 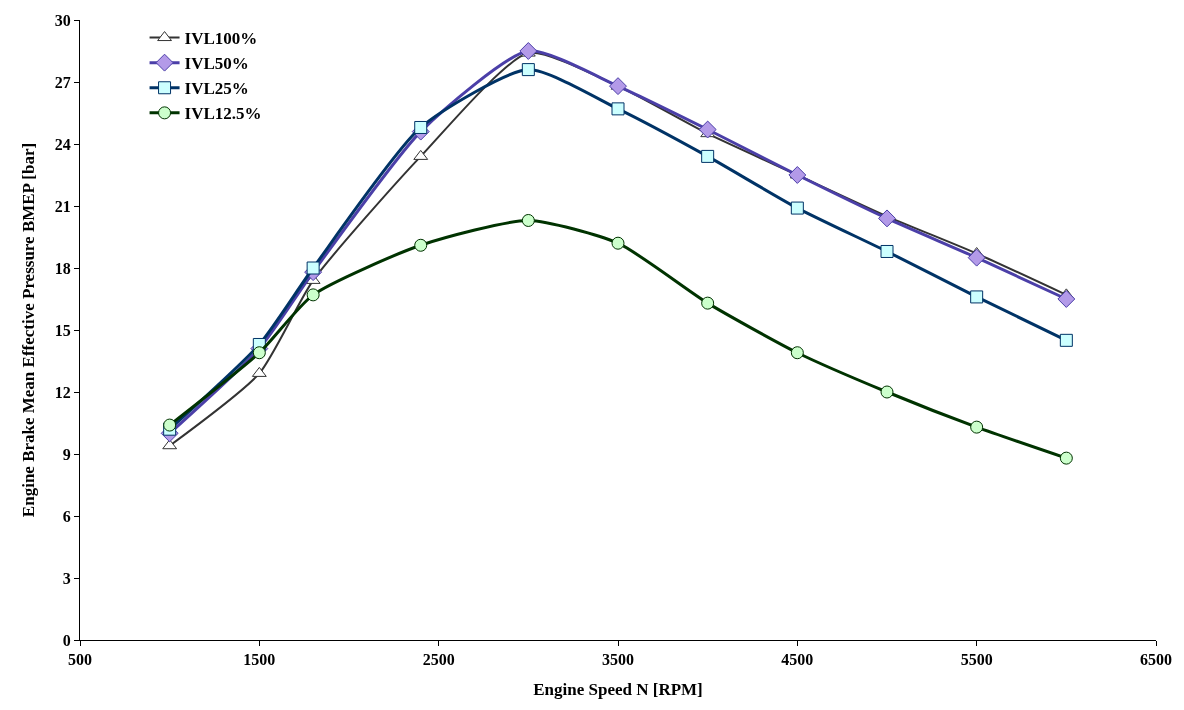 What do you see at coordinates (223, 114) in the screenshot?
I see `legend-label: IVL12.5%` at bounding box center [223, 114].